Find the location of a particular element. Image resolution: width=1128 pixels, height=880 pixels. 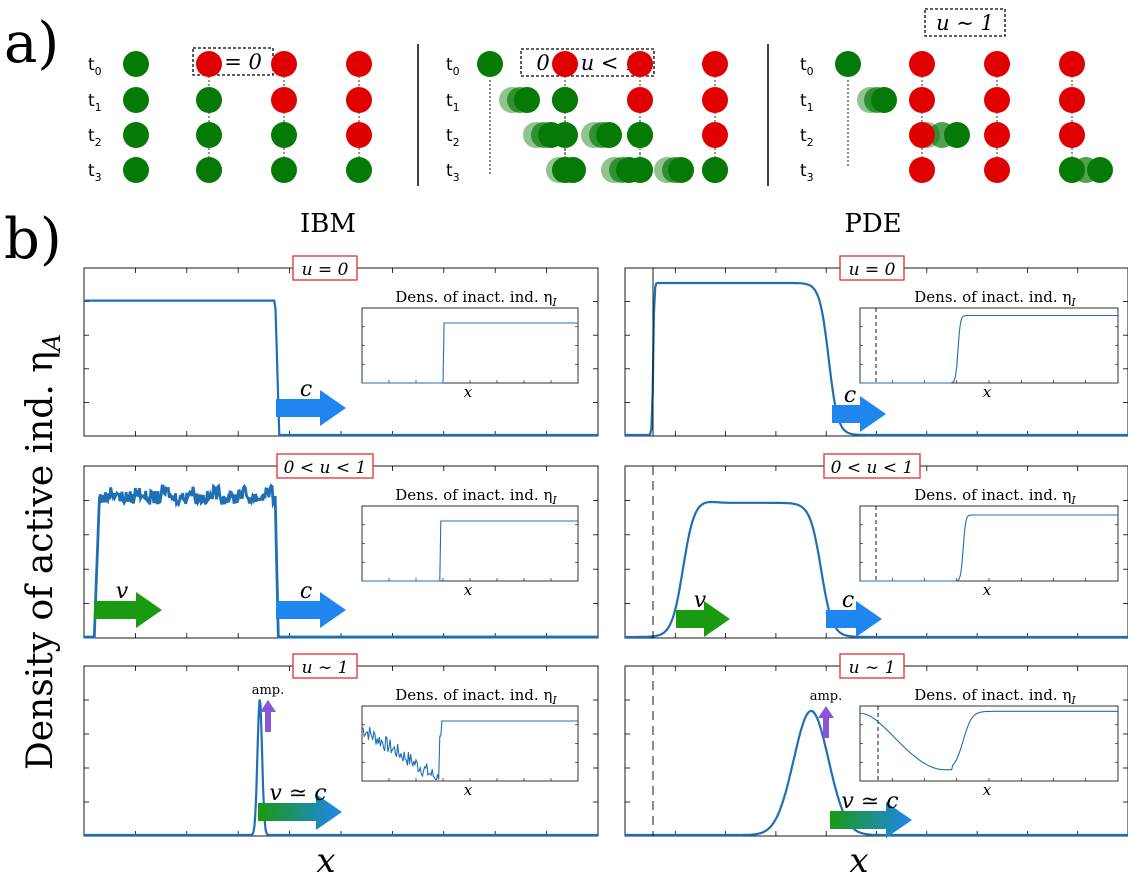

y-axis-label-sub: A is located at coordinates (52, 343).